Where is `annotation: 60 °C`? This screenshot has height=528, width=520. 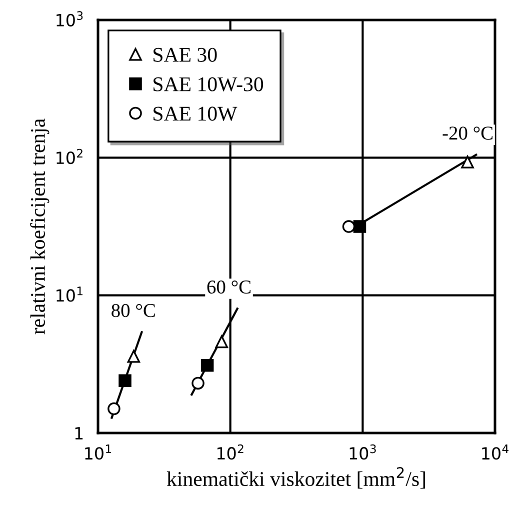
annotation: 60 °C is located at coordinates (228, 287).